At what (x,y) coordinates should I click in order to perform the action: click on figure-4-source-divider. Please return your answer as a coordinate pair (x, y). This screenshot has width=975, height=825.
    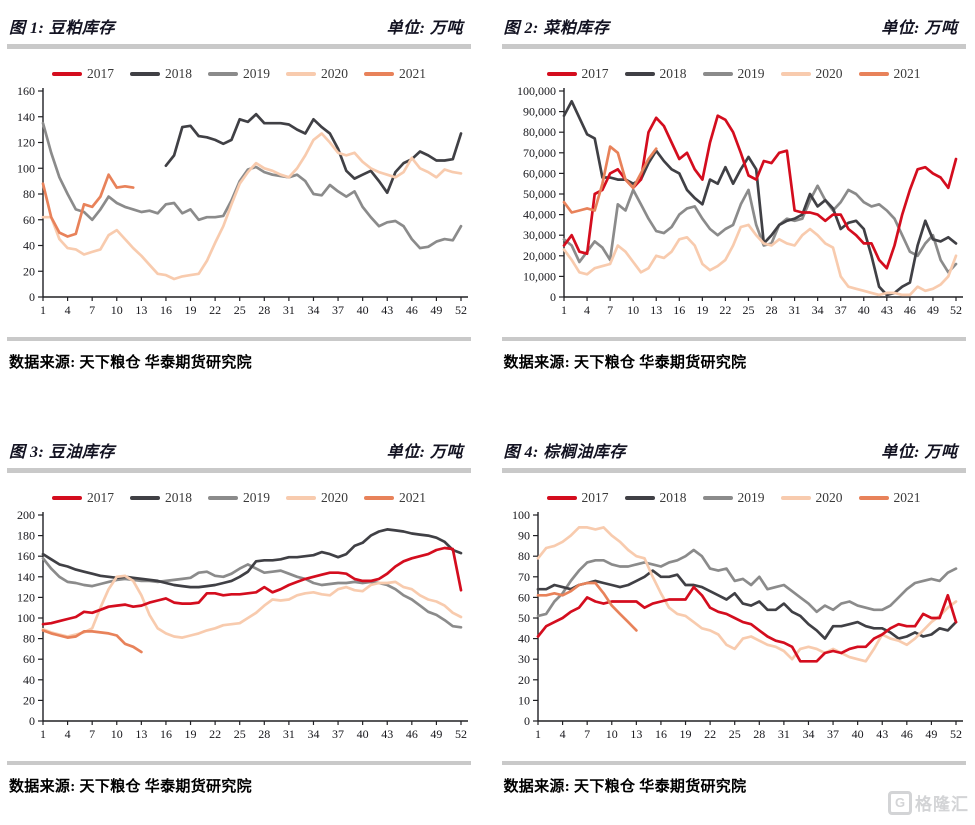
    Looking at the image, I should click on (733, 763).